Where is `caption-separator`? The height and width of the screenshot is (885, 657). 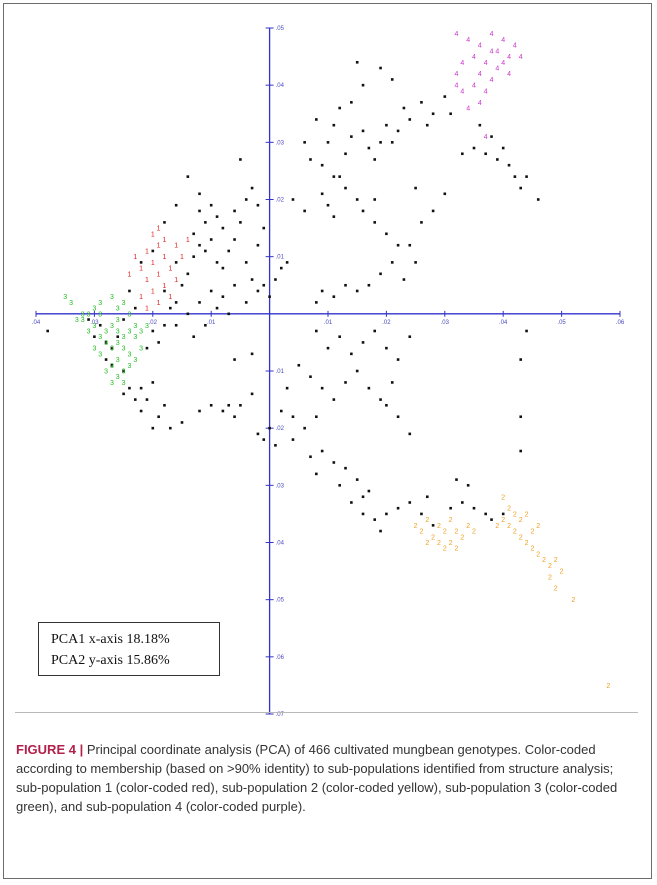 caption-separator is located at coordinates (326, 712).